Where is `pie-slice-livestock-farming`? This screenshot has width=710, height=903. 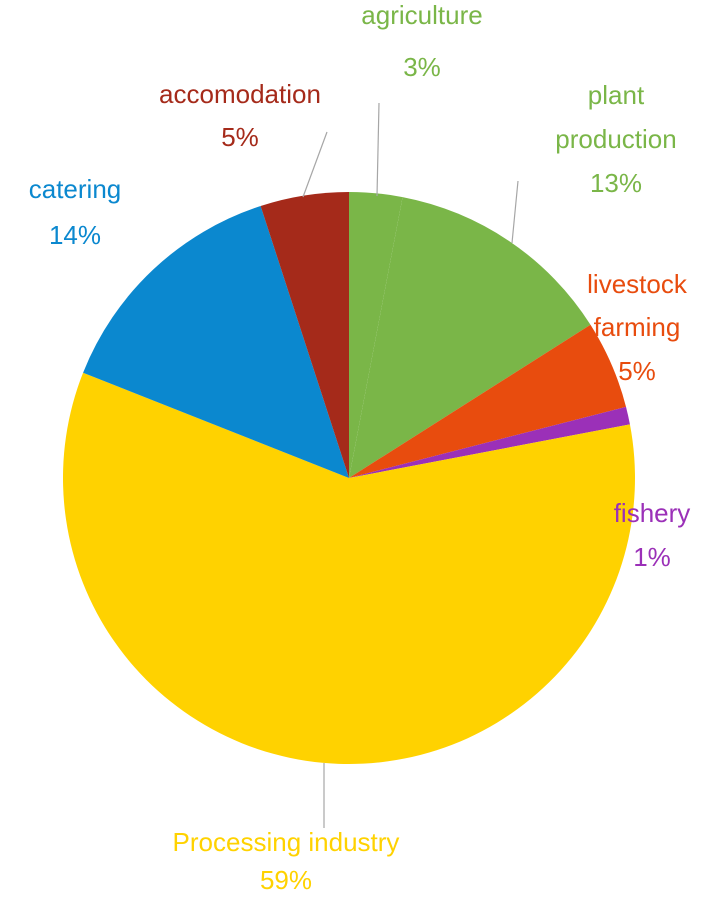
pie-slice-livestock-farming is located at coordinates (488, 401).